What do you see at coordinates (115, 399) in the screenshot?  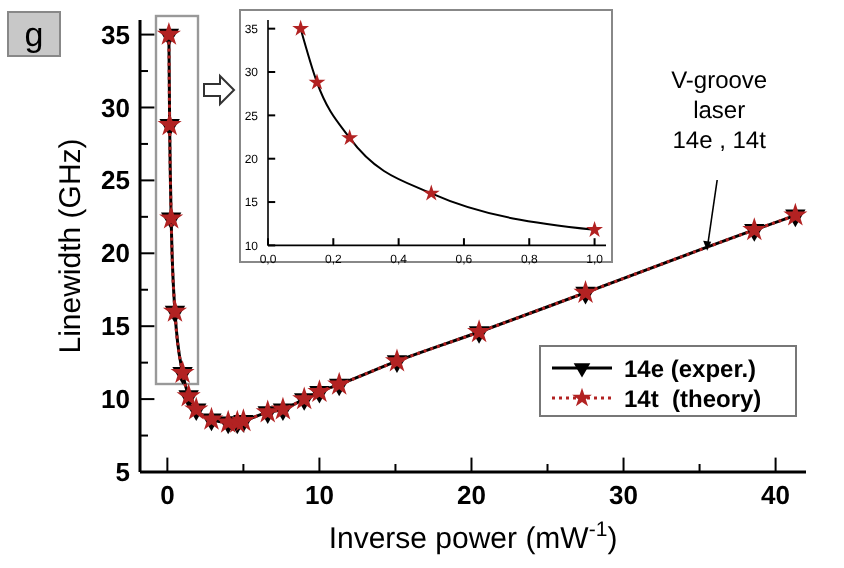 I see `y-tick-label: 10` at bounding box center [115, 399].